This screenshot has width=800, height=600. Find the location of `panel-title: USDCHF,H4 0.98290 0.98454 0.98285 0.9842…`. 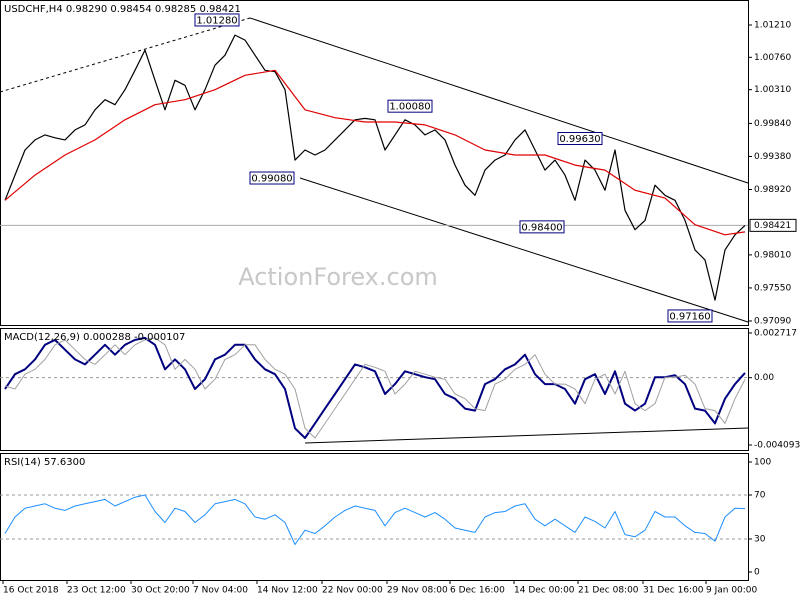

panel-title: USDCHF,H4 0.98290 0.98454 0.98285 0.9842… is located at coordinates (122, 9).